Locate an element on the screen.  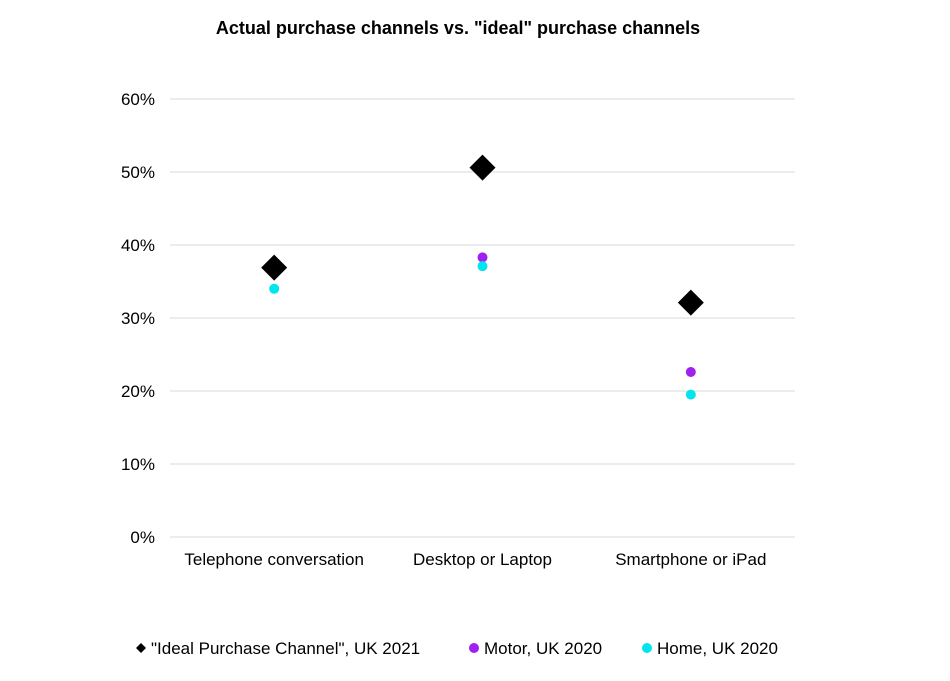
legend-item: Home, UK 2020 is located at coordinates (710, 648).